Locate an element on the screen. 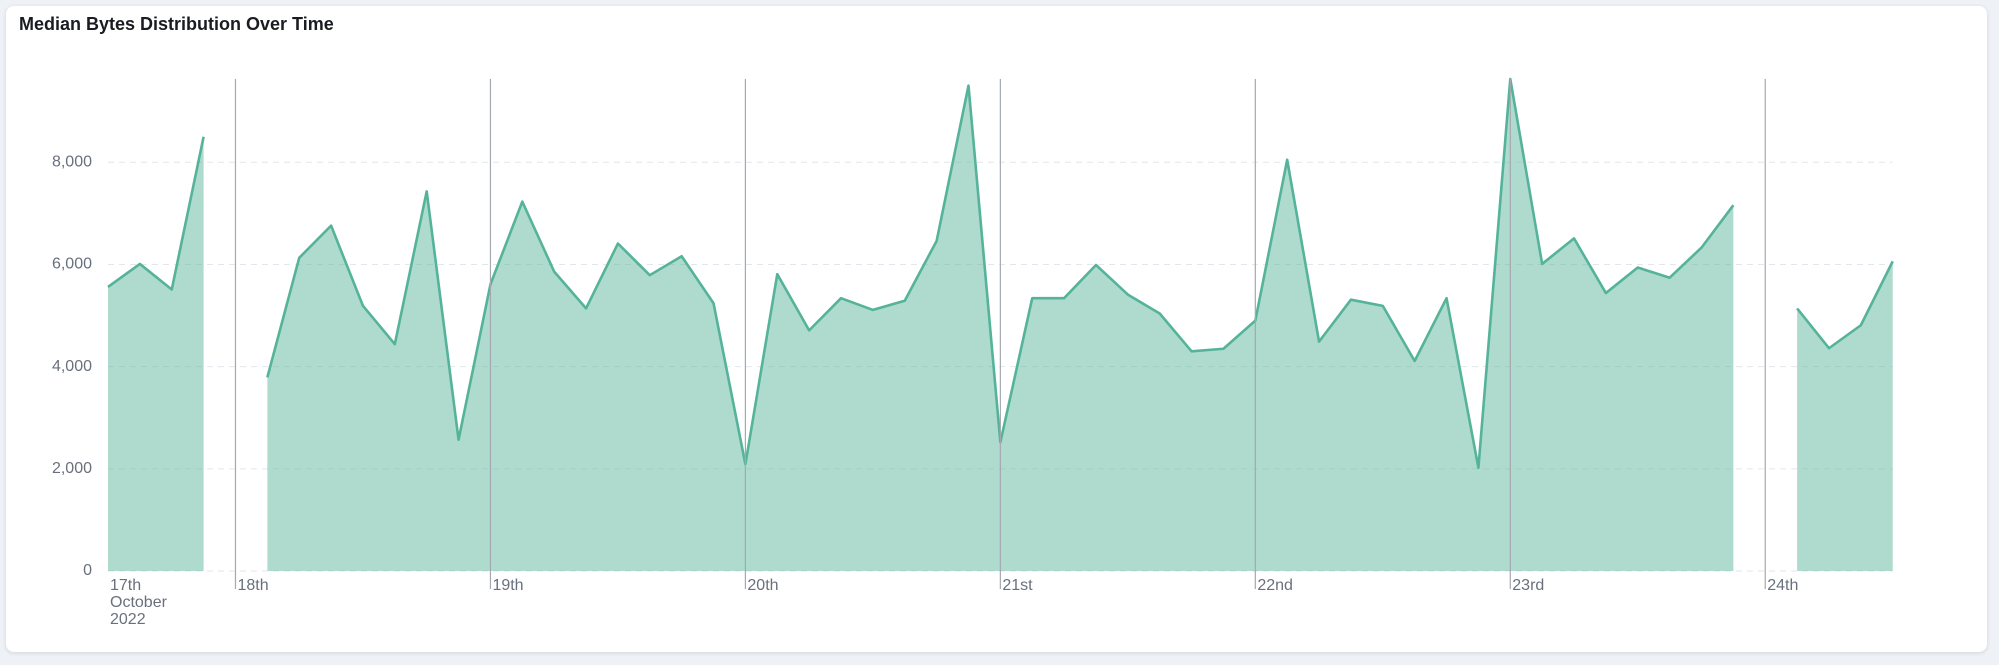  y-tick-label: 8,000 is located at coordinates (72, 161).